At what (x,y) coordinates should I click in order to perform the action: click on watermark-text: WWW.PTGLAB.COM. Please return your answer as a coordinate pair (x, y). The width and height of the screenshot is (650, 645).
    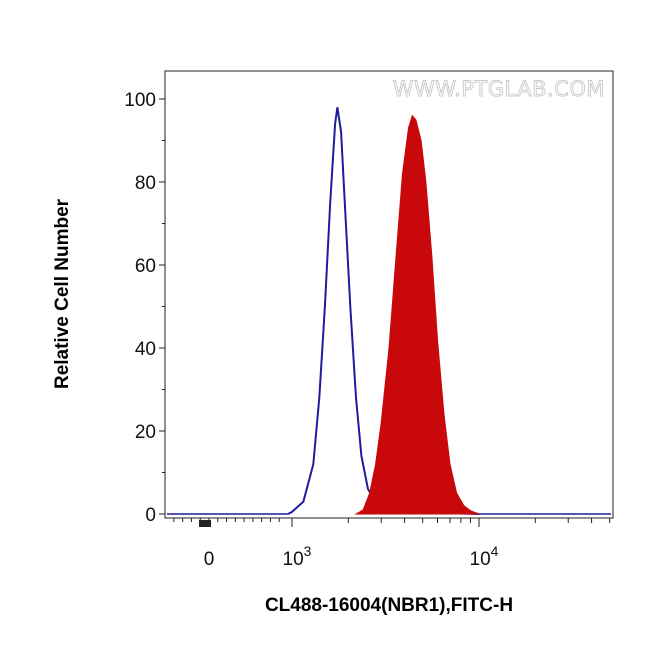
    Looking at the image, I should click on (499, 89).